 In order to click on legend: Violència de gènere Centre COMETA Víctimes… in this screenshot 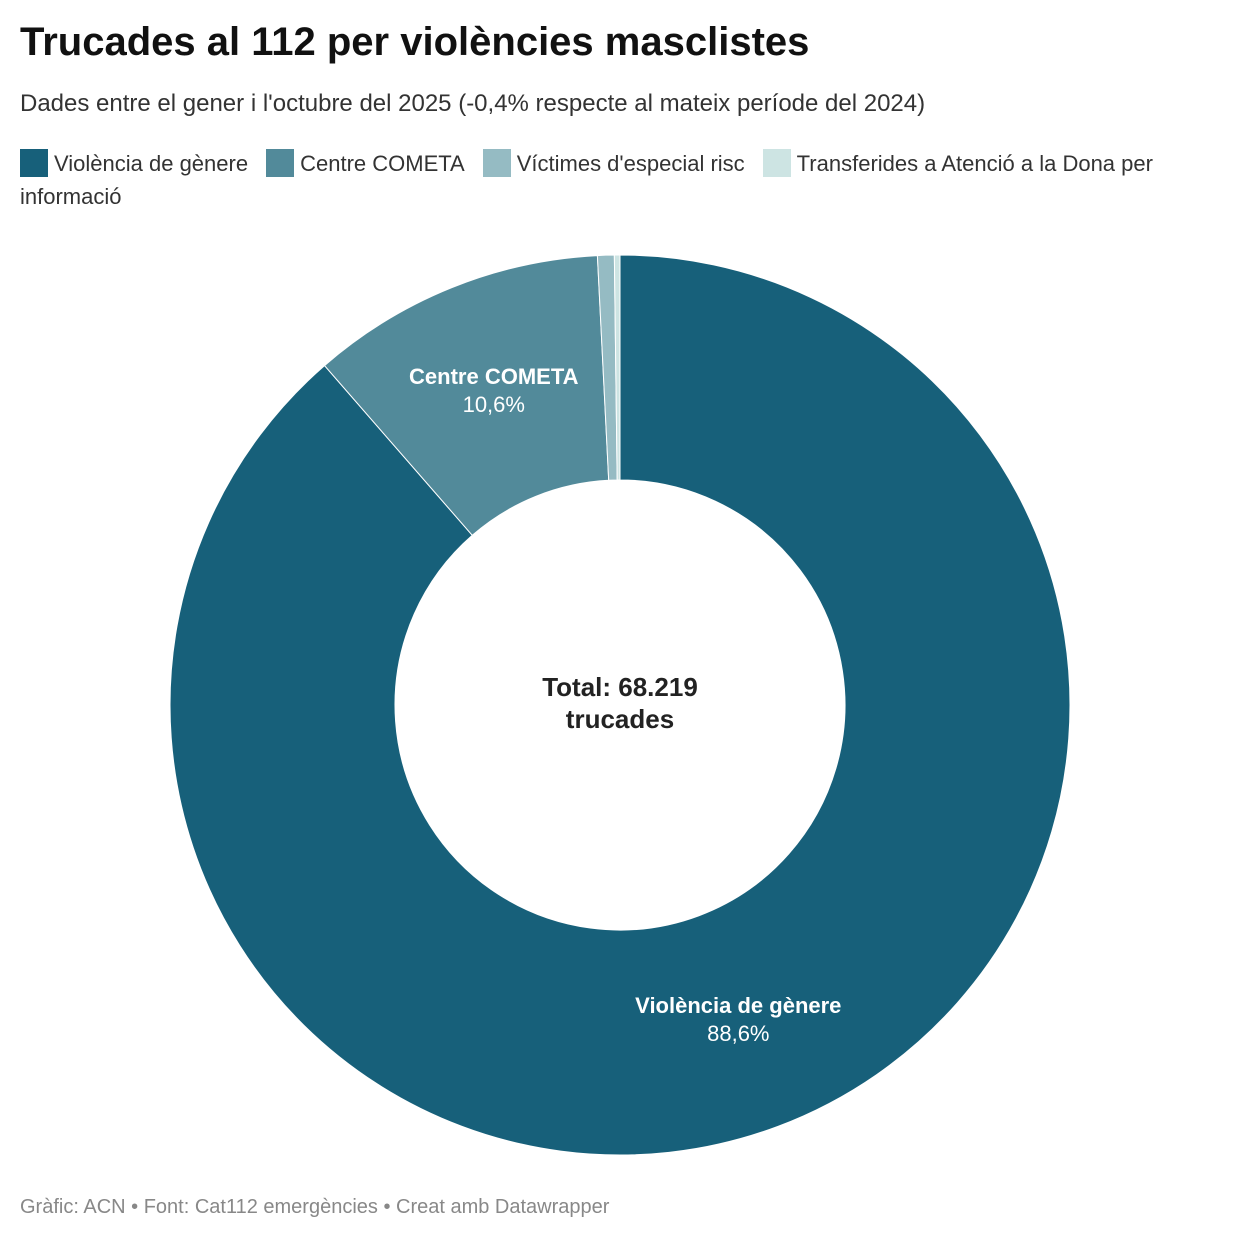, I will do `click(620, 180)`.